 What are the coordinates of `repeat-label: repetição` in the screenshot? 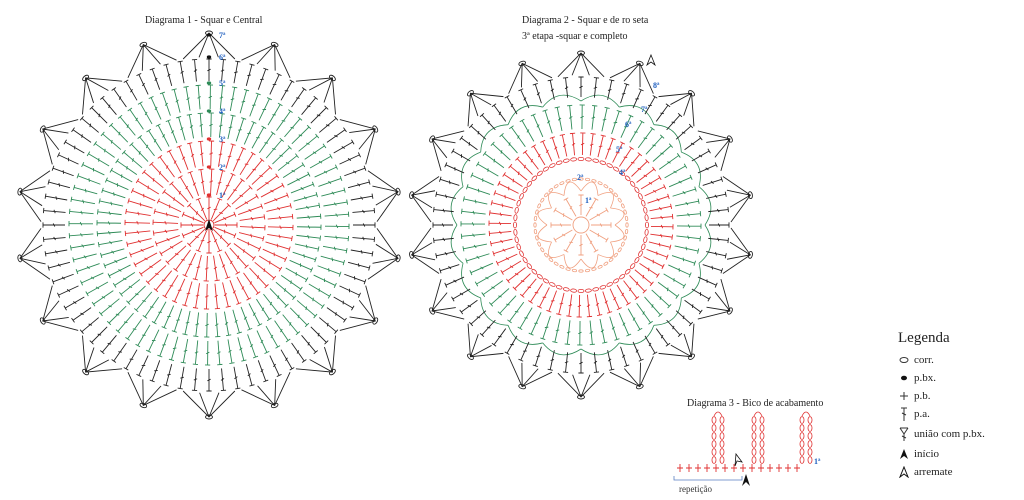 It's located at (695, 489).